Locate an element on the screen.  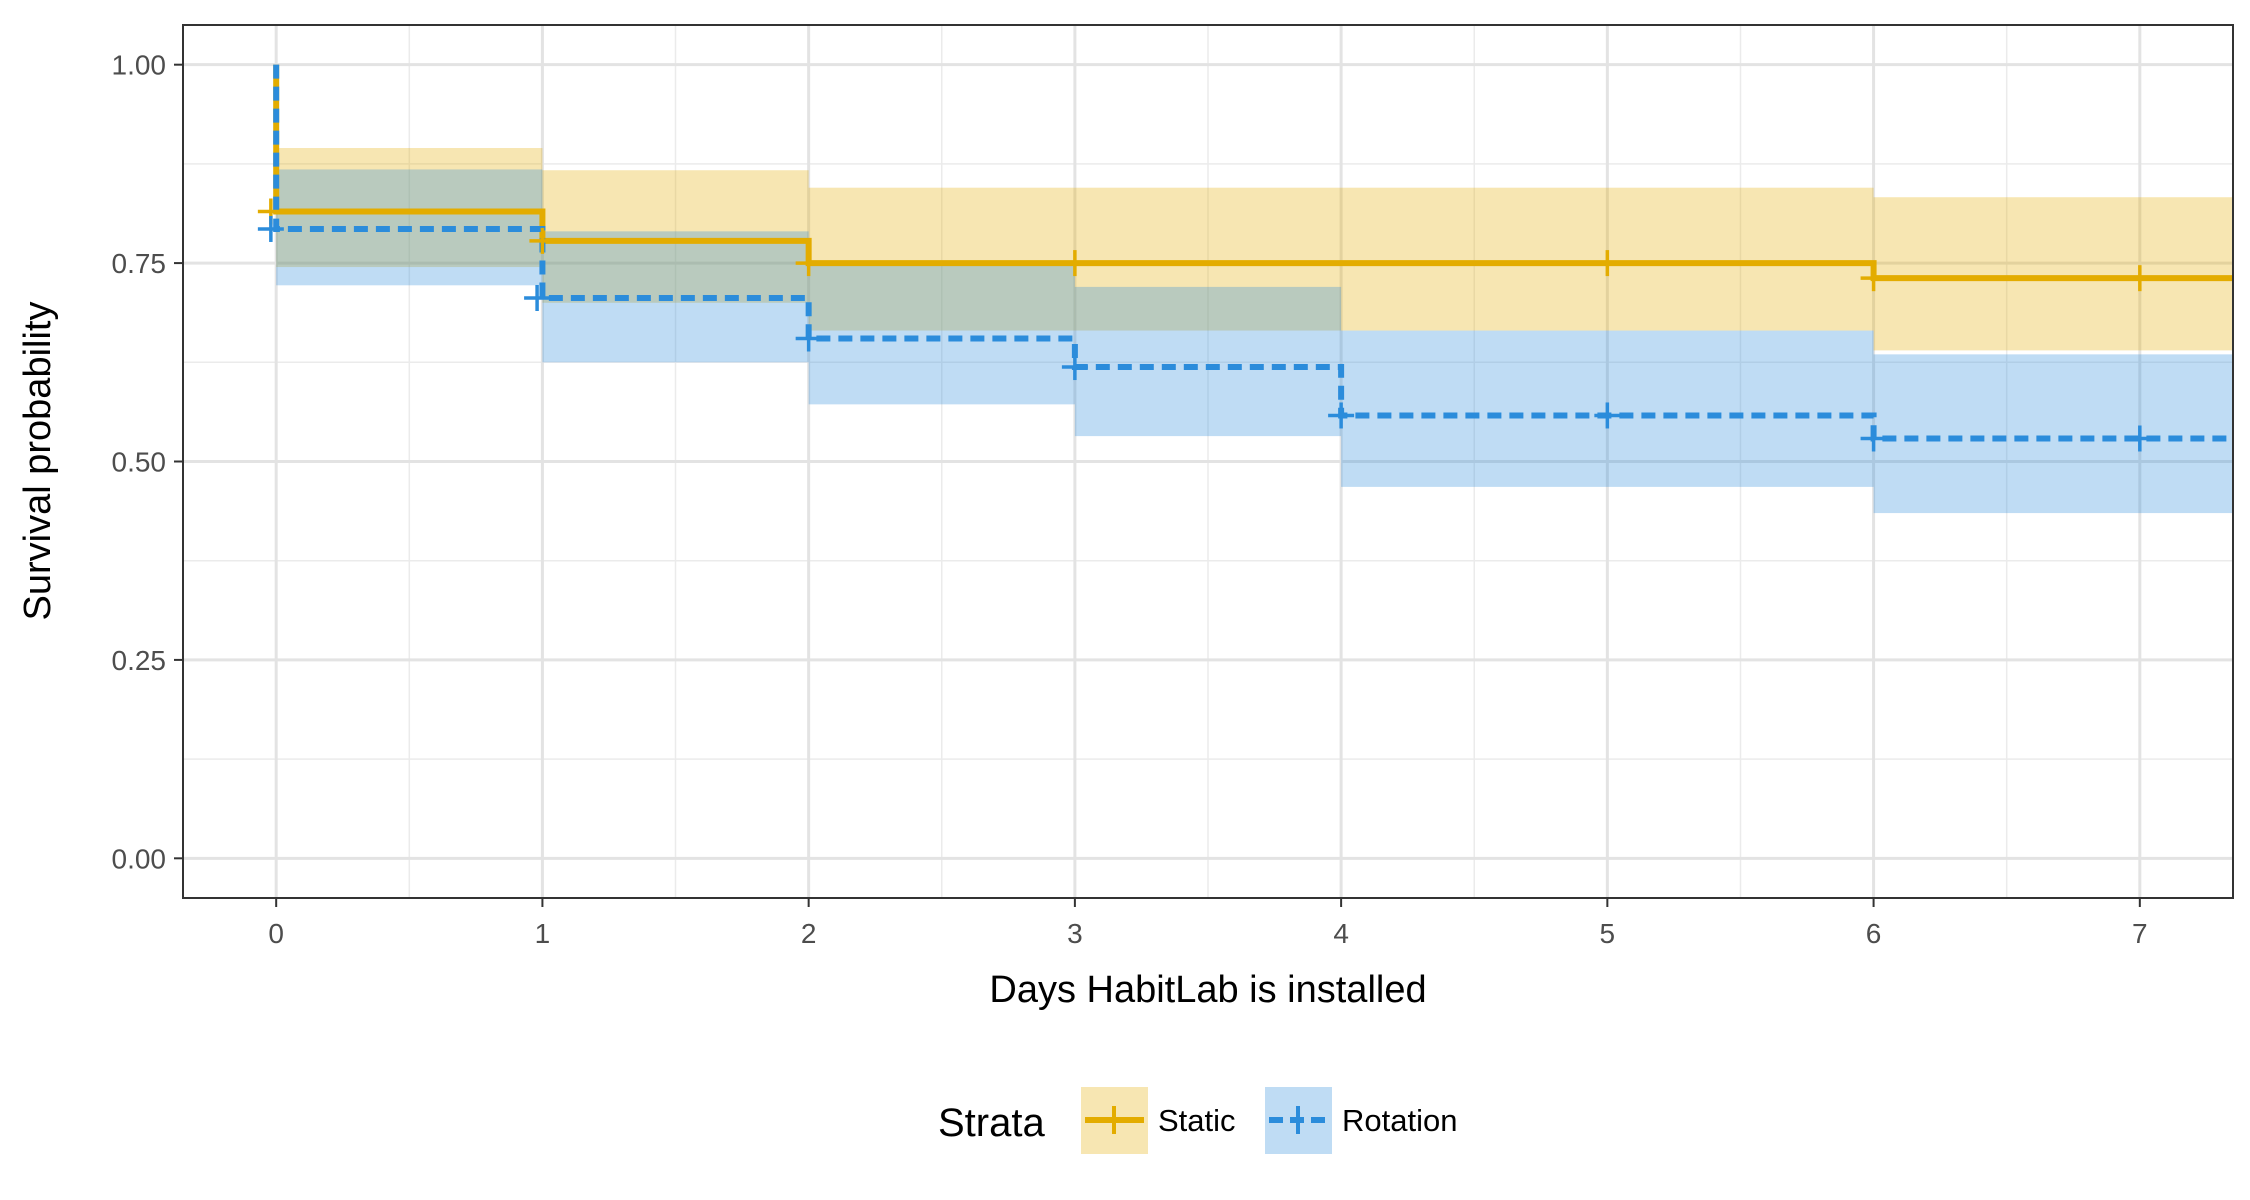
legend-title: Strata is located at coordinates (991, 1123).